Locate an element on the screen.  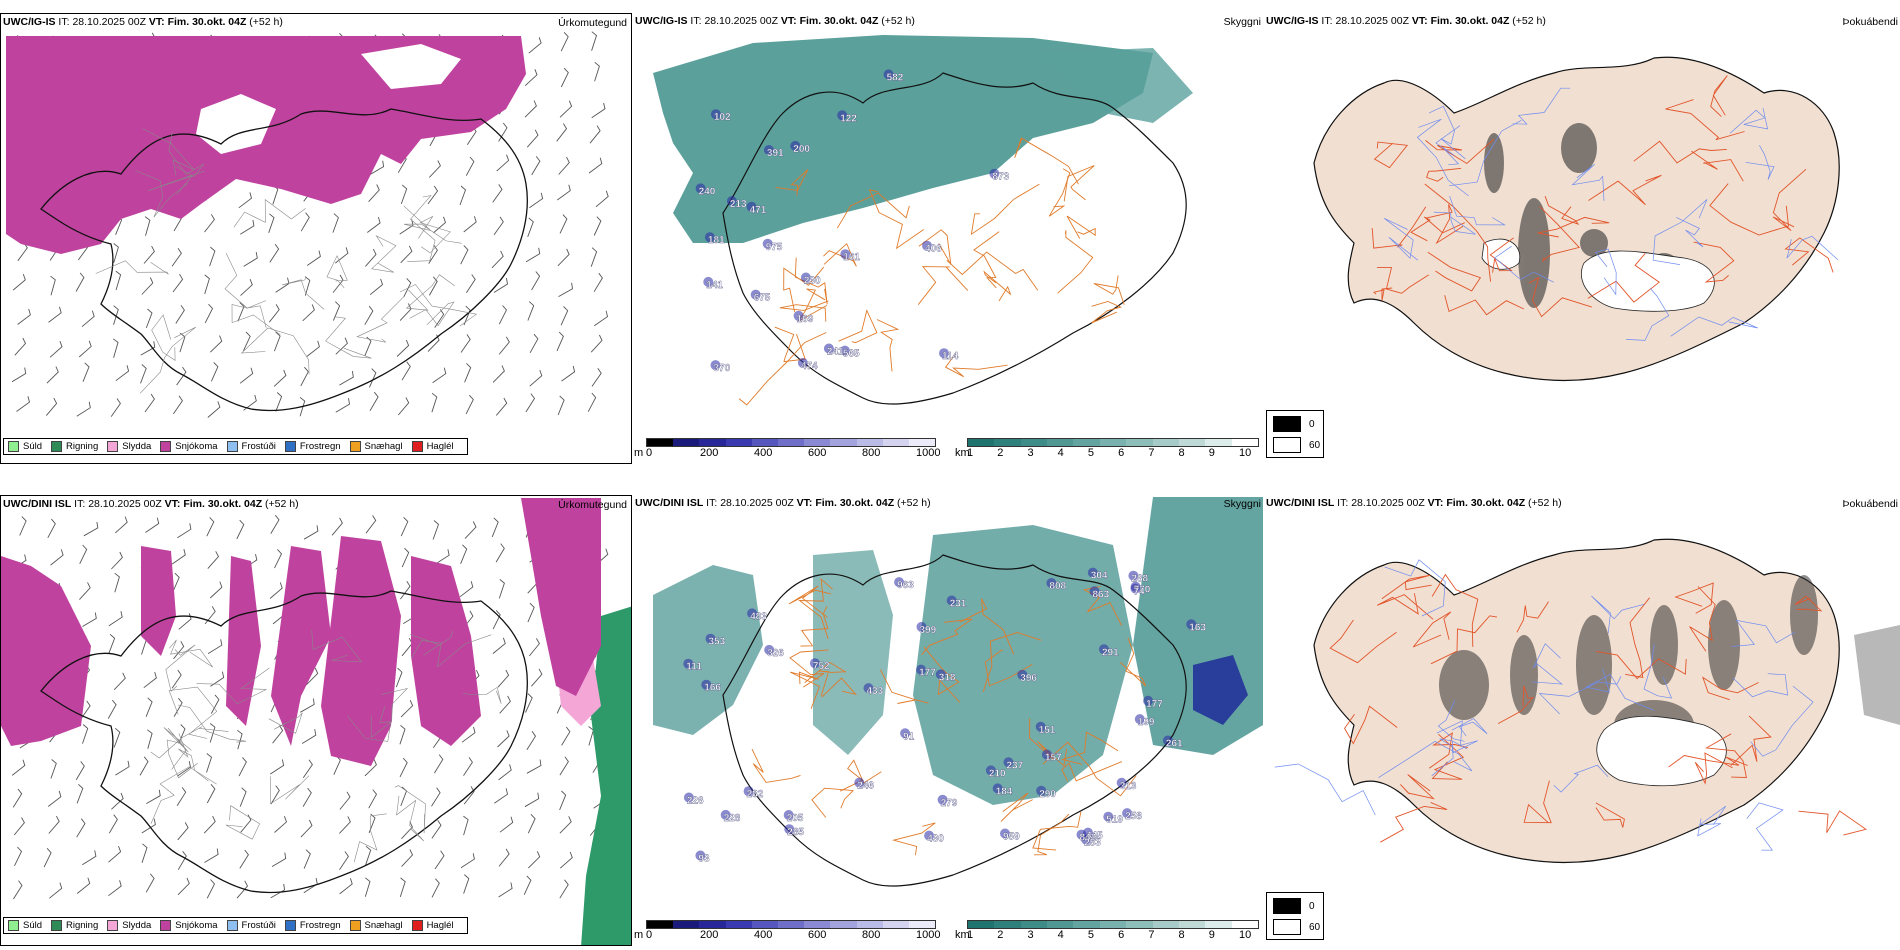
cloud-base-label: 519 is located at coordinates (1114, 820).